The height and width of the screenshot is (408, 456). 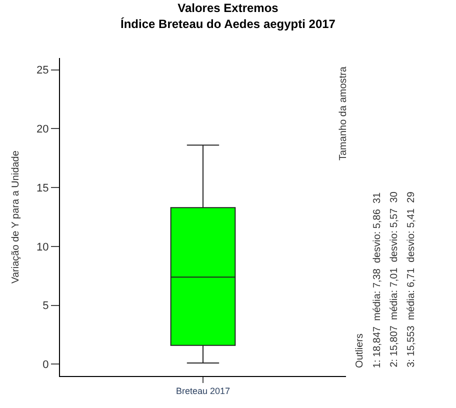 What do you see at coordinates (377, 280) in the screenshot?
I see `text: 1: 18,847 média: 7,38 desvio: 5,86 31` at bounding box center [377, 280].